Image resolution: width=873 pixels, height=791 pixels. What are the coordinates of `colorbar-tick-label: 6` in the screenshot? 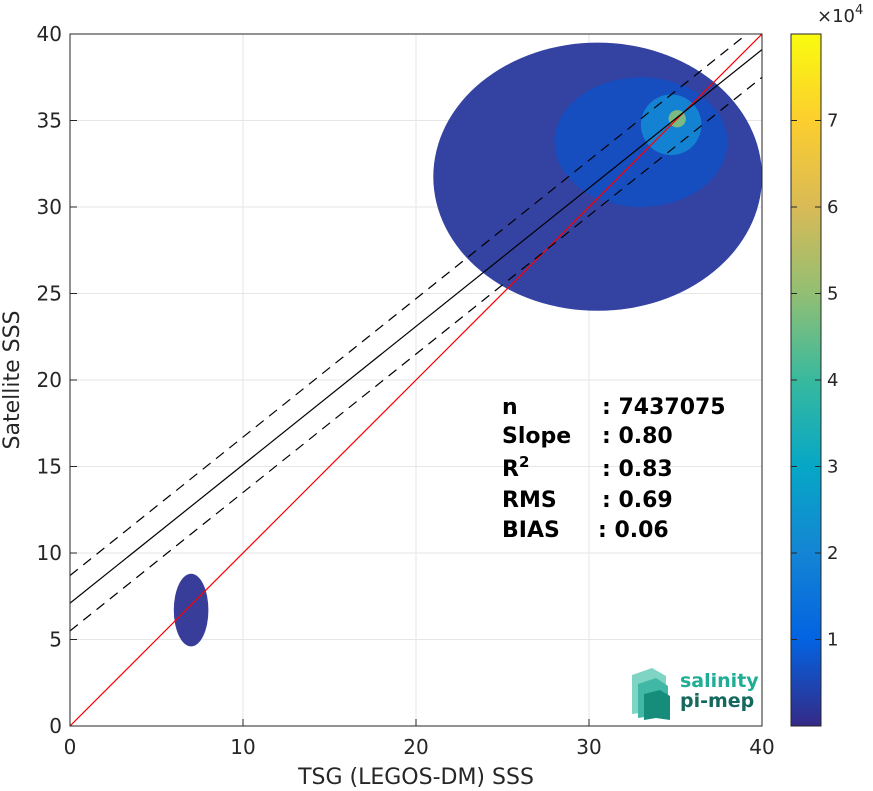 It's located at (832, 207).